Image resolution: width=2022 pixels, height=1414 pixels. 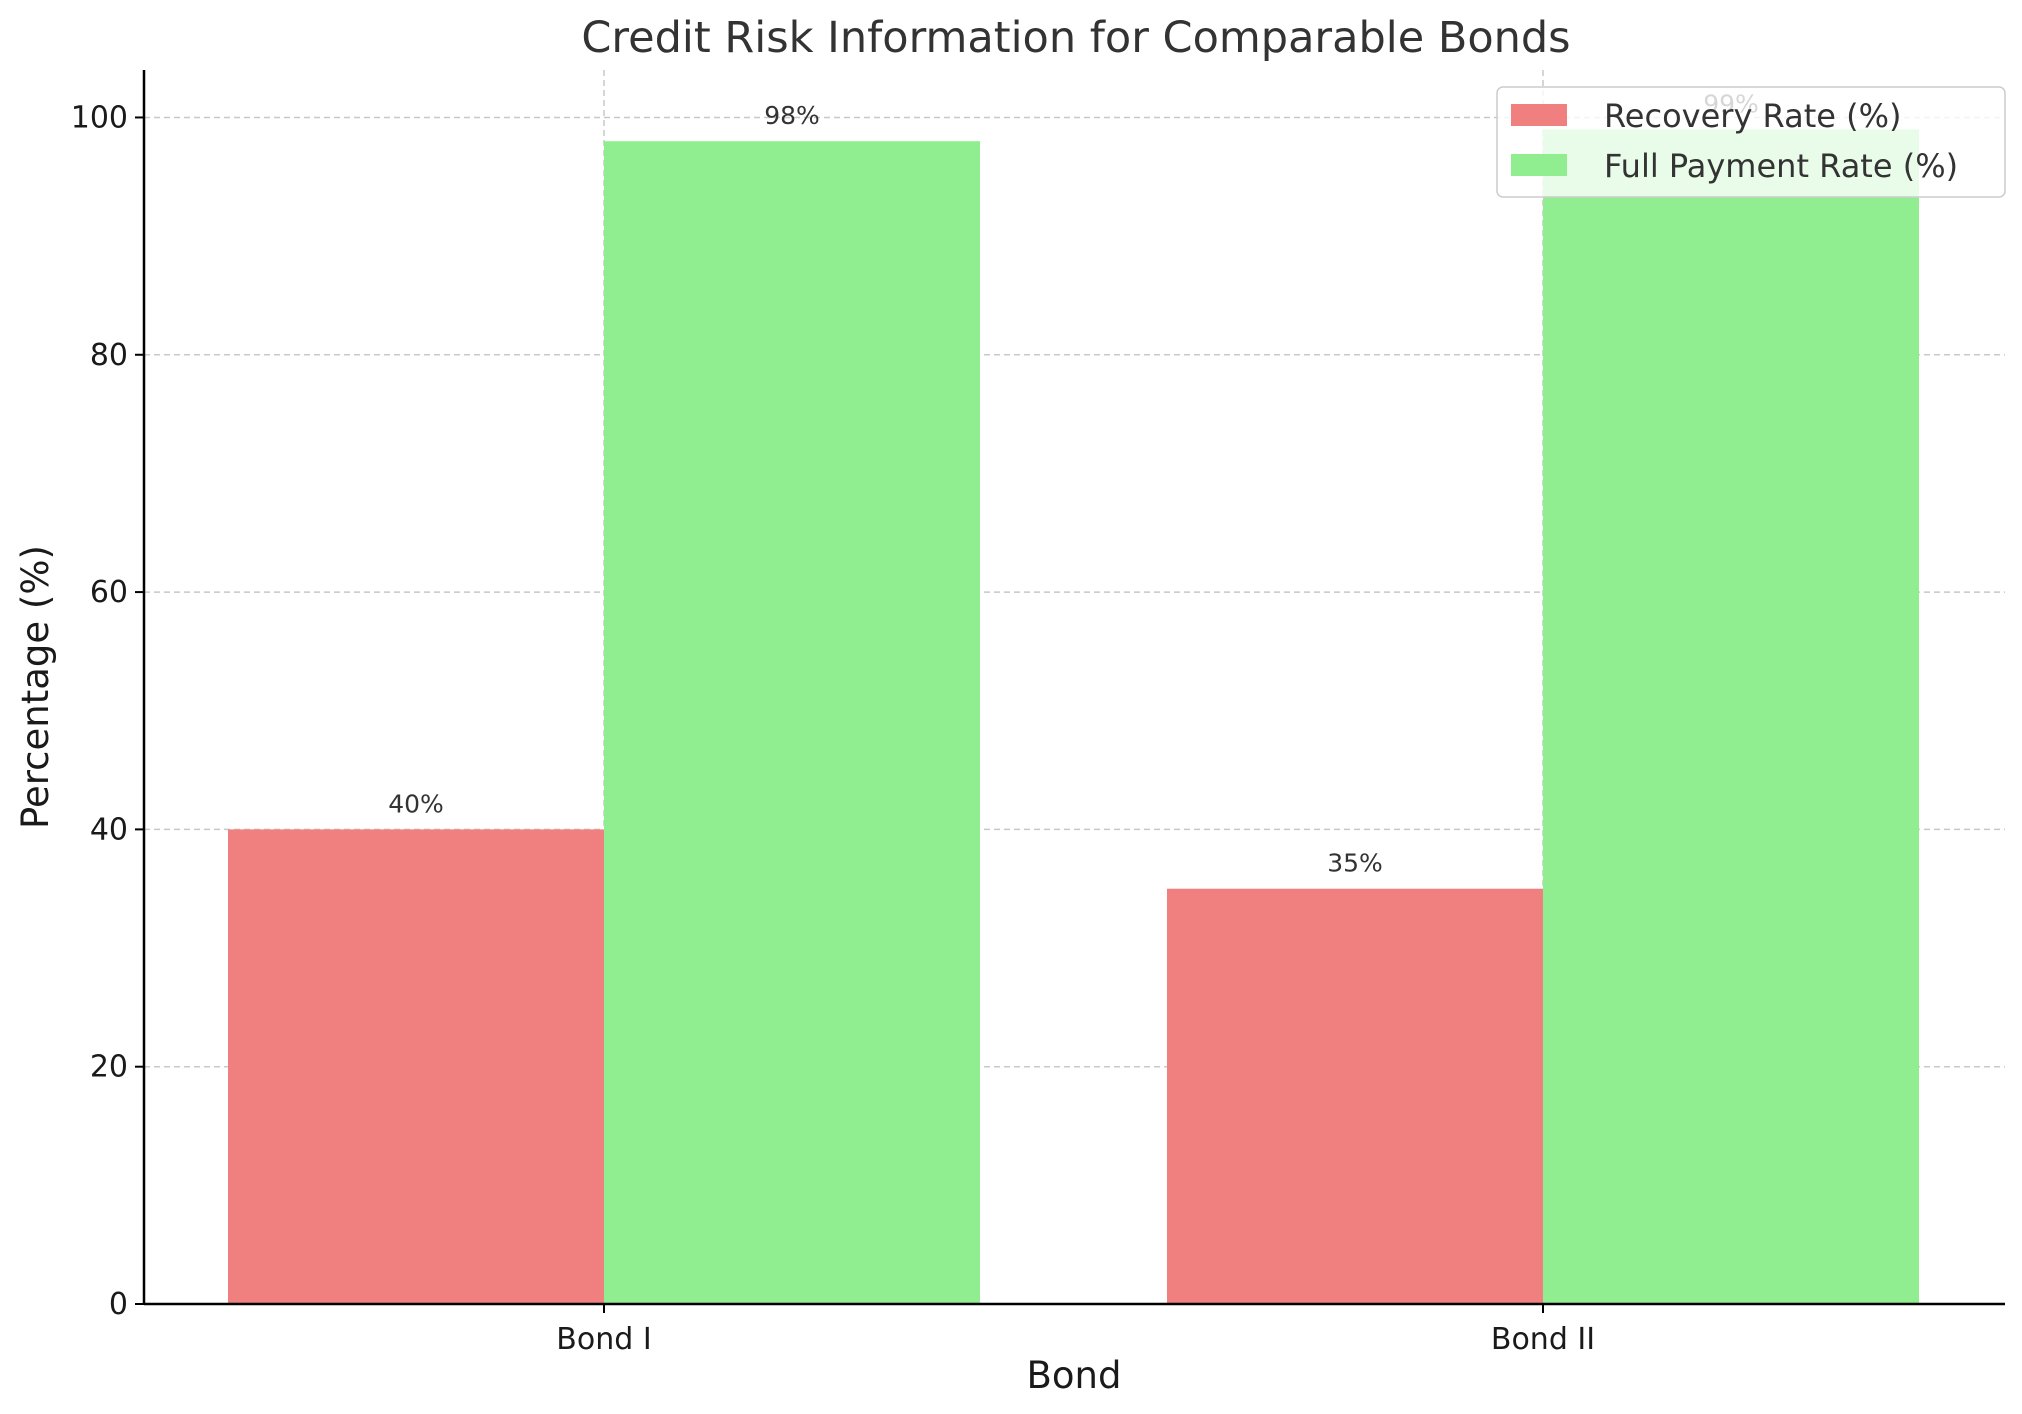 I want to click on y-tick-label-2: 40, so click(x=109, y=829).